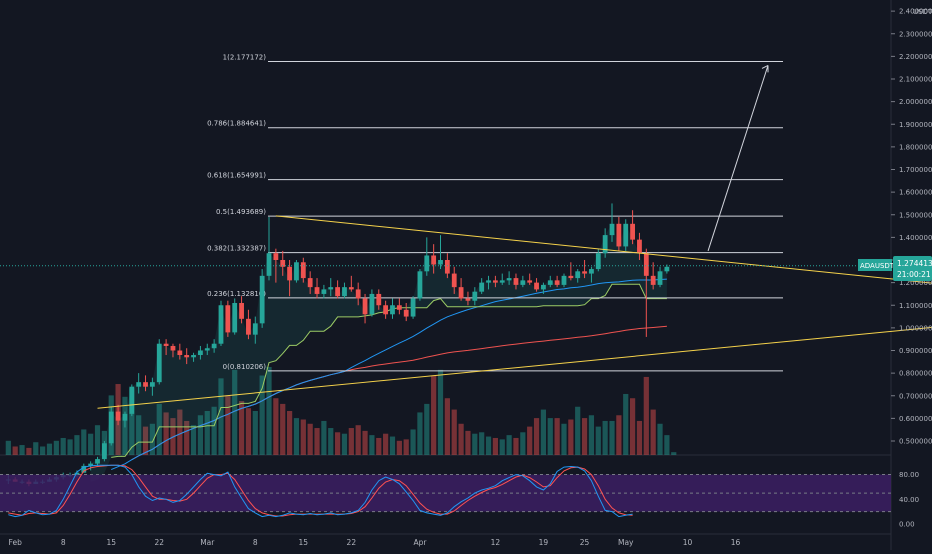 The width and height of the screenshot is (932, 554). Describe the element at coordinates (915, 125) in the screenshot. I see `price-tick-label: 1.900000` at that location.